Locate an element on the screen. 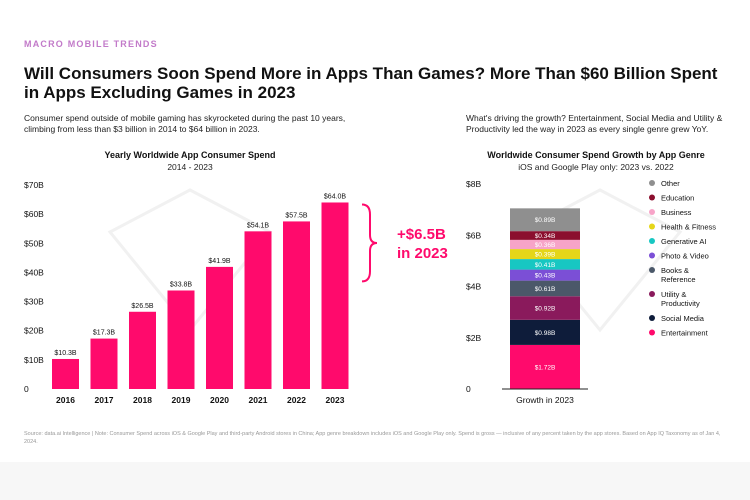 The width and height of the screenshot is (750, 500). segment-data-label: $0.92B is located at coordinates (545, 309).